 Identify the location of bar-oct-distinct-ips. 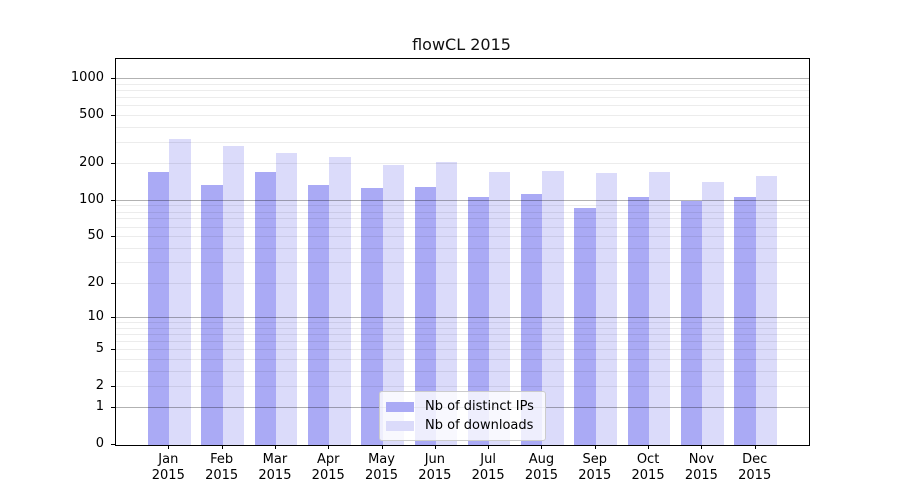
(638, 321).